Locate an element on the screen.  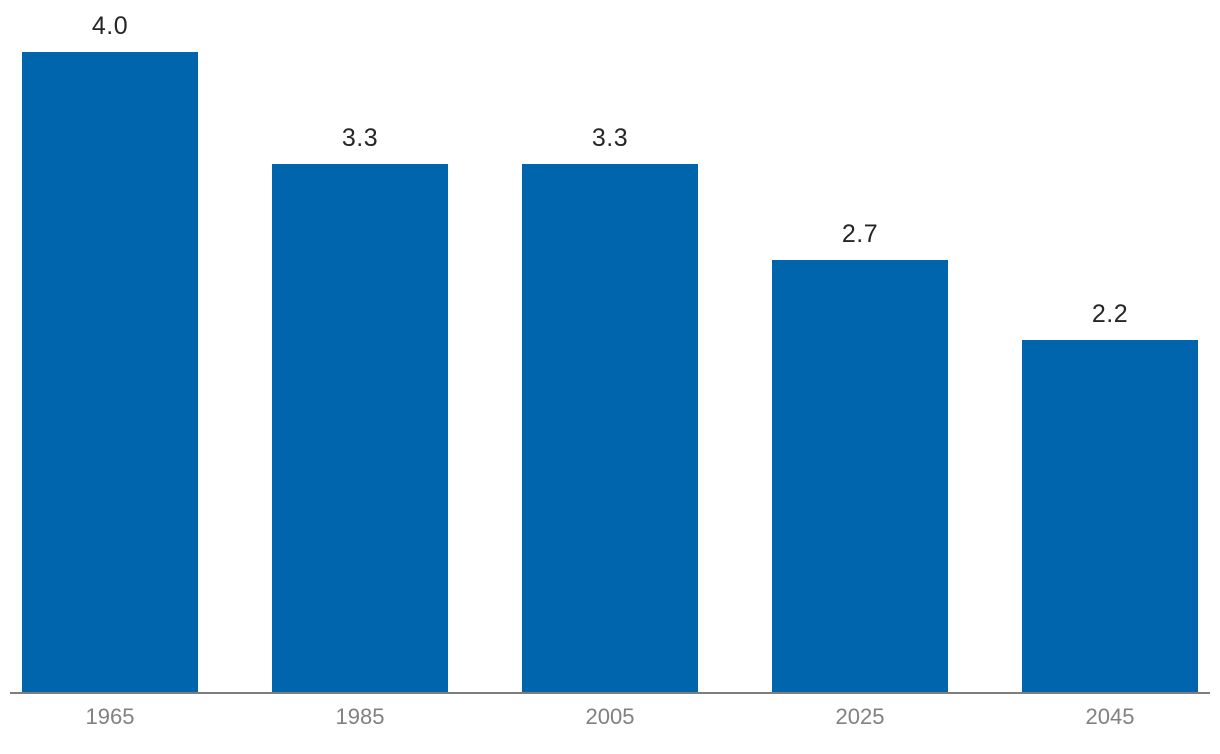
bar-group: 2.7 2025 is located at coordinates (860, 474).